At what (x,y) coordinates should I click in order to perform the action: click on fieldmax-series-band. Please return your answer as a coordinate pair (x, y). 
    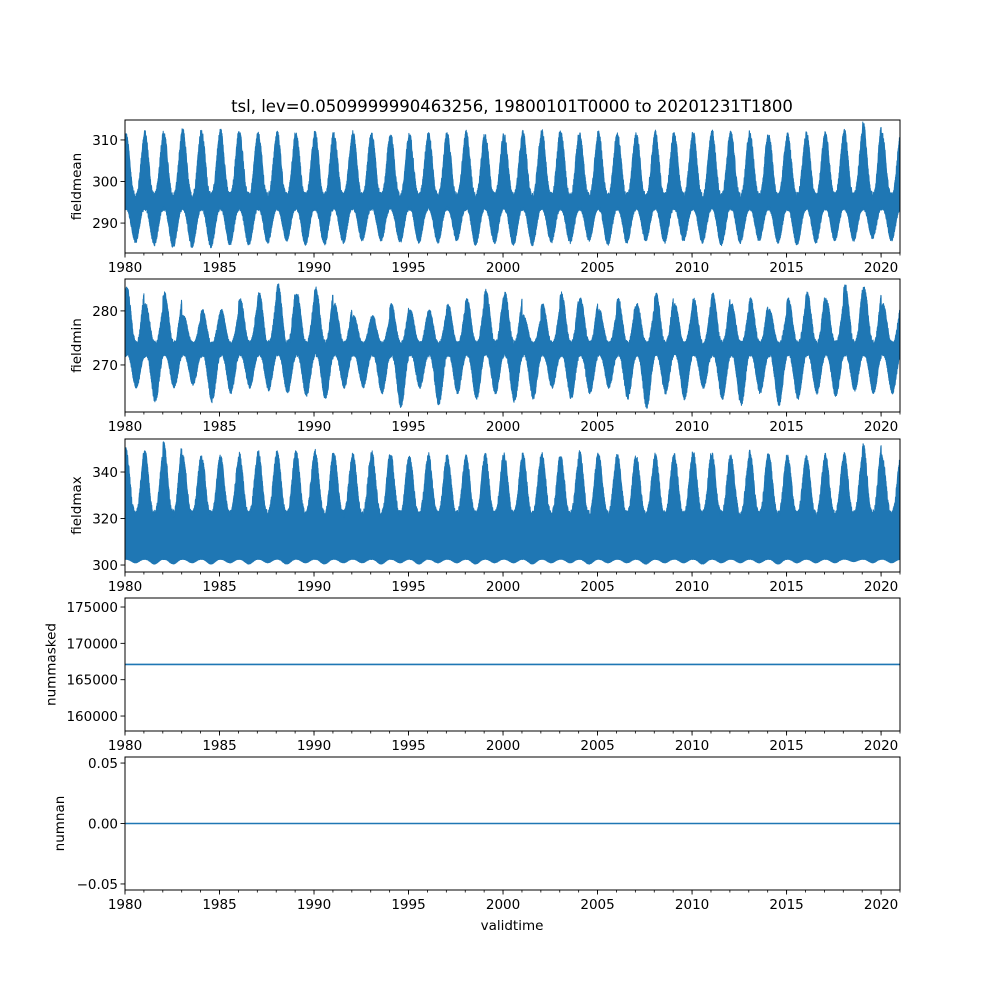
    Looking at the image, I should click on (512, 503).